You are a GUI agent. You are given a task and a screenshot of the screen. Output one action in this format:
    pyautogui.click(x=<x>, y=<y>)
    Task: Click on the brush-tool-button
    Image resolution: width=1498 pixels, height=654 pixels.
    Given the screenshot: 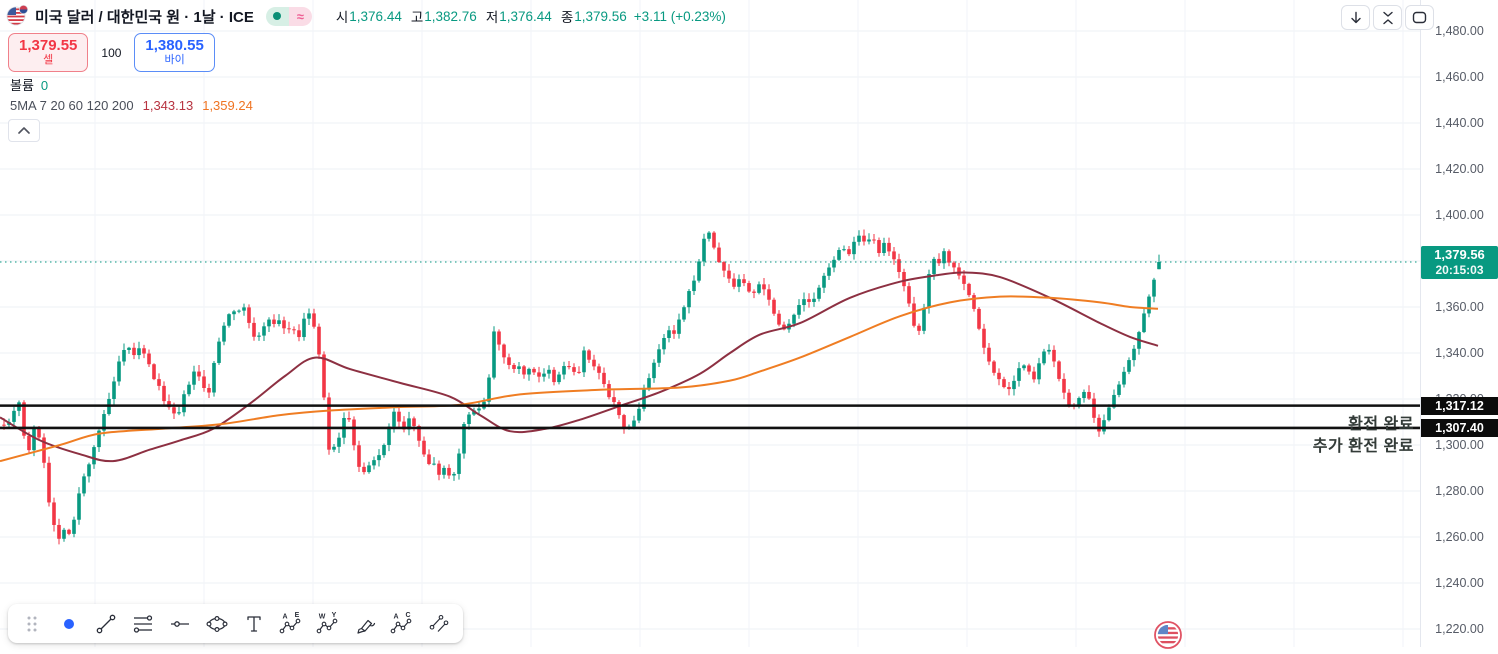 What is the action you would take?
    pyautogui.click(x=365, y=624)
    